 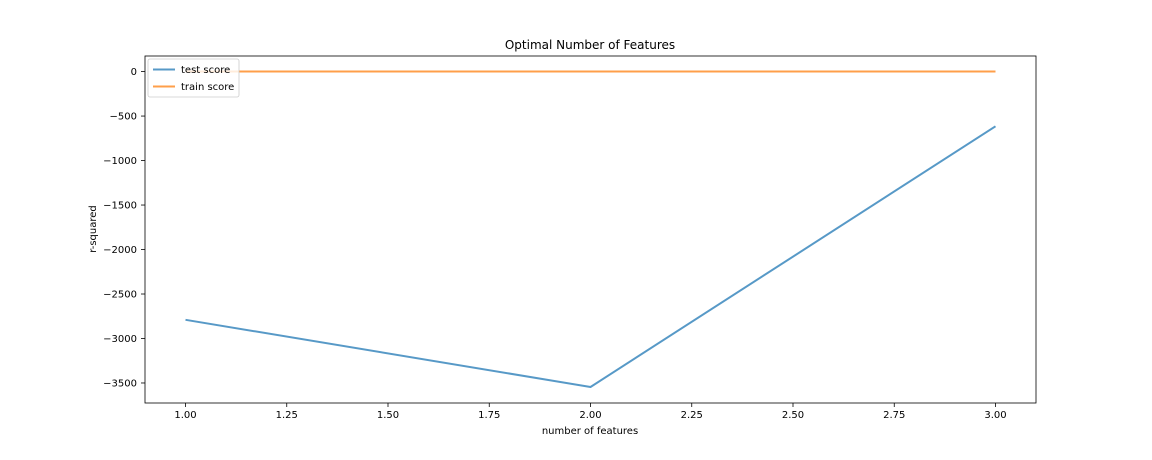 What do you see at coordinates (120, 206) in the screenshot?
I see `y-tick-label: −1500` at bounding box center [120, 206].